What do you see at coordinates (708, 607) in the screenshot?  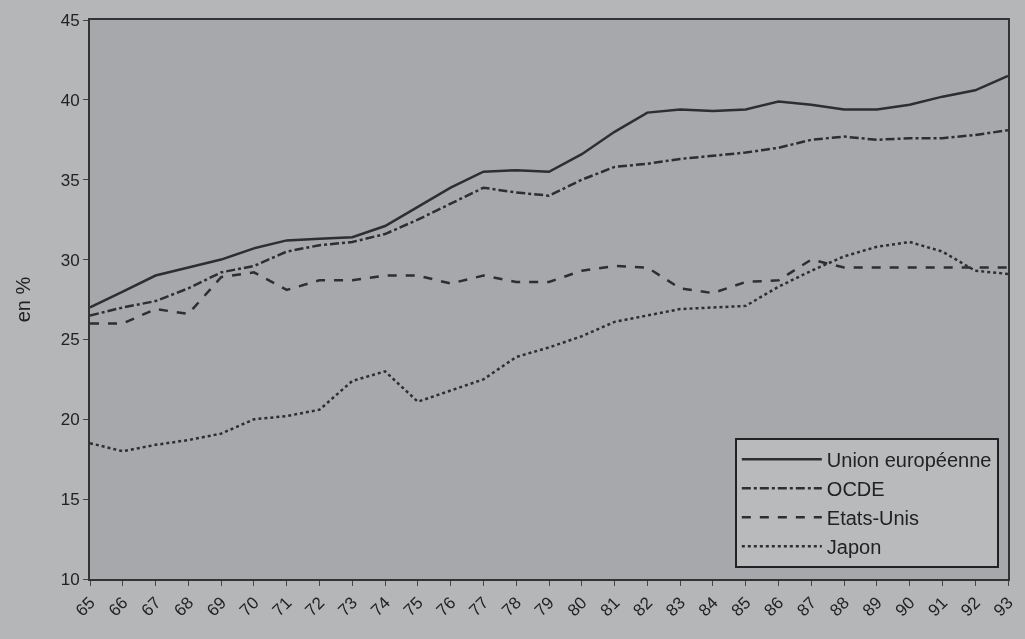 I see `x-tick-label: 84` at bounding box center [708, 607].